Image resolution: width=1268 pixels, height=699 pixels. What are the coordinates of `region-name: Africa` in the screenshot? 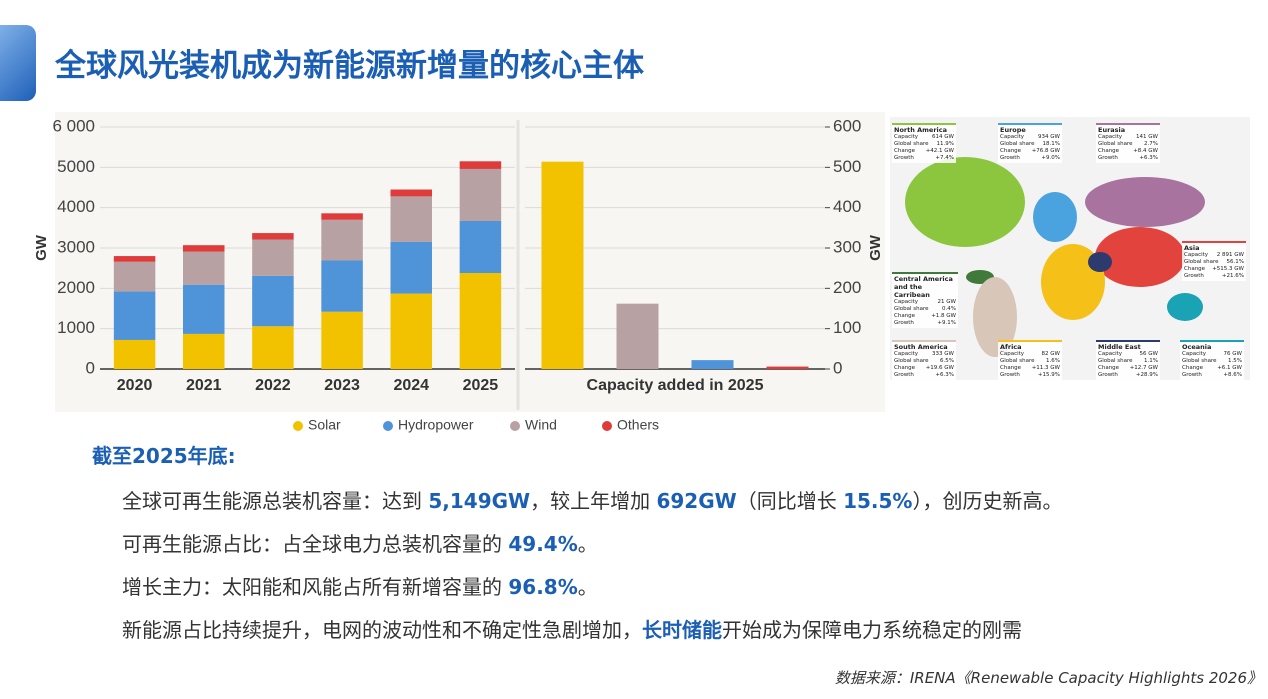 It's located at (1011, 347).